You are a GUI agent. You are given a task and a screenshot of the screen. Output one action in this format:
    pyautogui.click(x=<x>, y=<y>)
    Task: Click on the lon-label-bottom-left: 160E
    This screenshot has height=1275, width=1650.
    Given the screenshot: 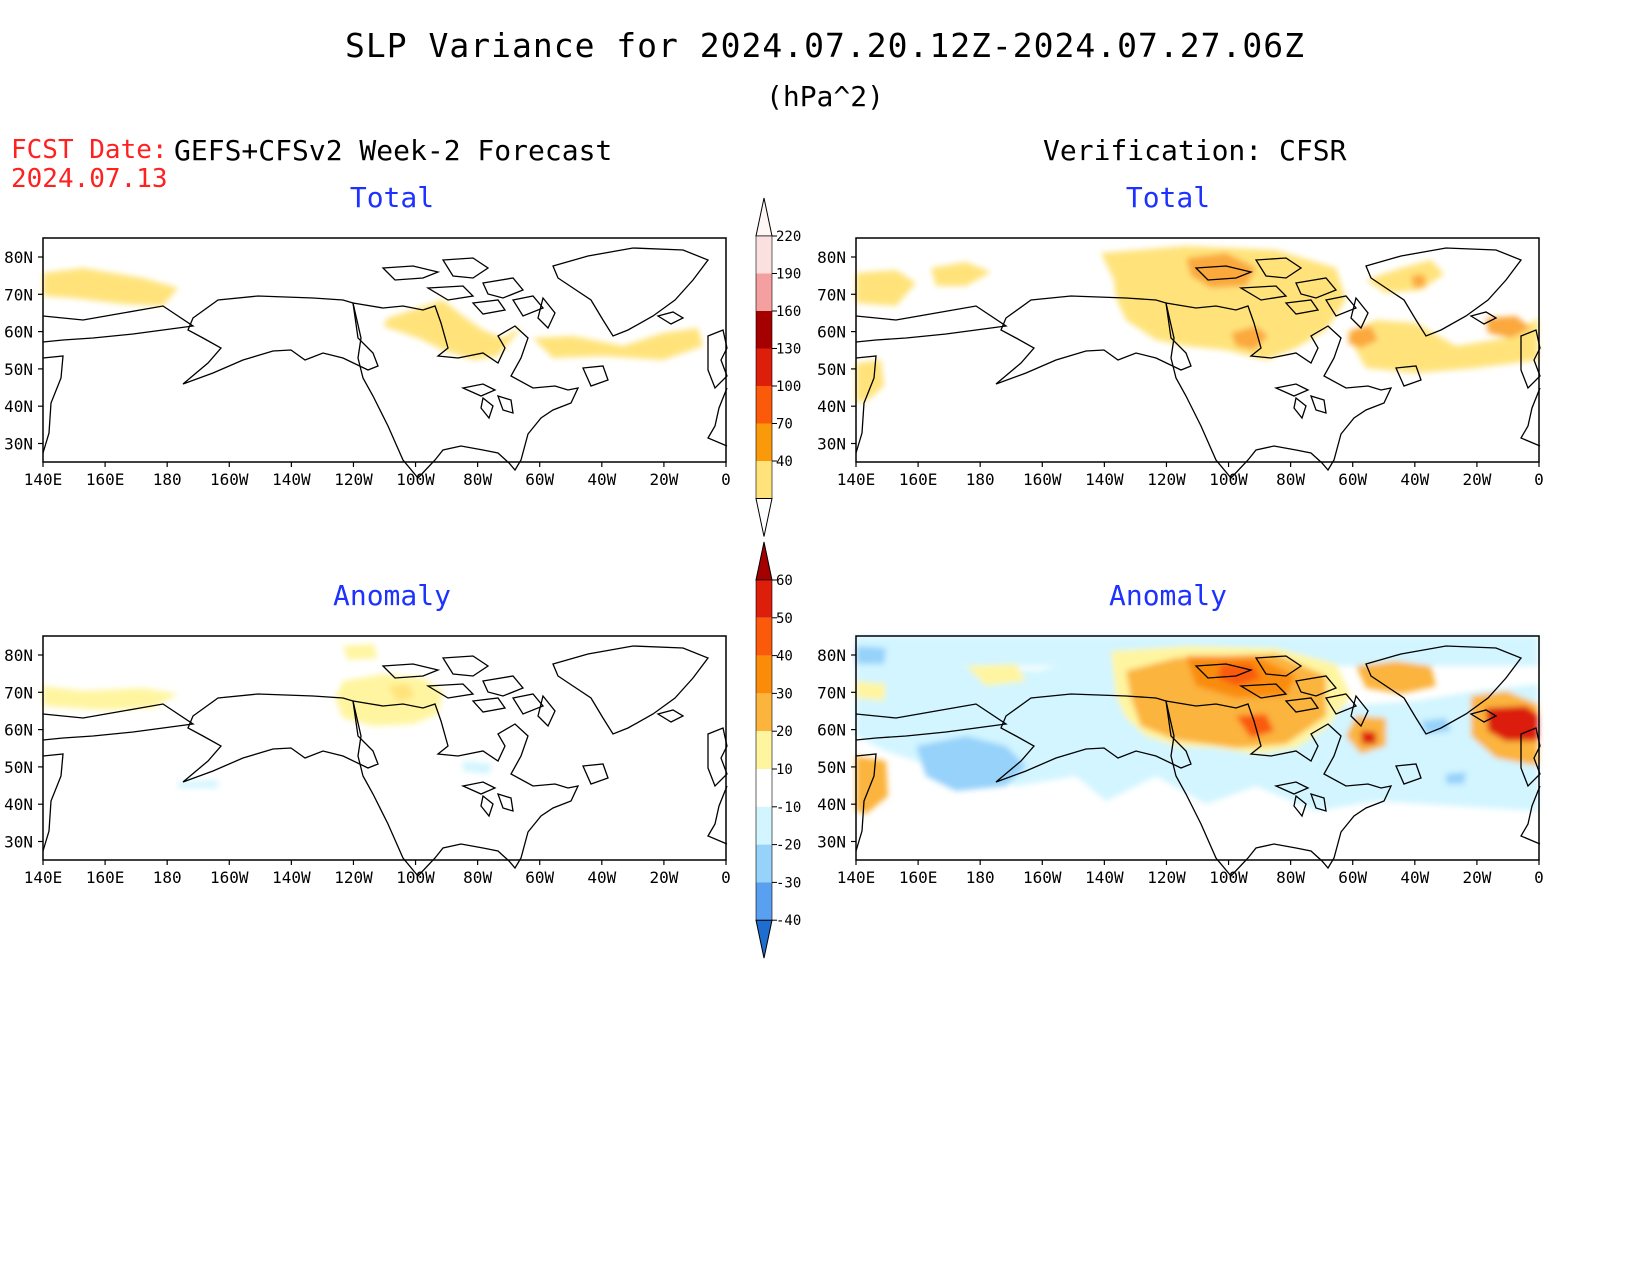 What is the action you would take?
    pyautogui.click(x=105, y=877)
    